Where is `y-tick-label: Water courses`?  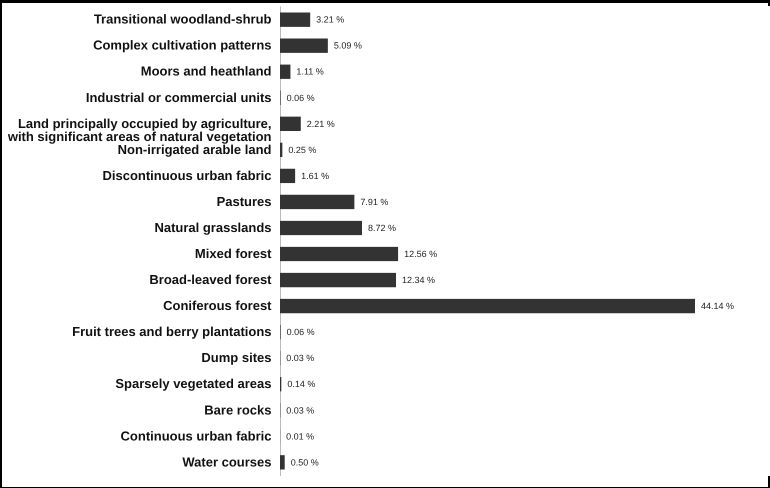
y-tick-label: Water courses is located at coordinates (227, 462).